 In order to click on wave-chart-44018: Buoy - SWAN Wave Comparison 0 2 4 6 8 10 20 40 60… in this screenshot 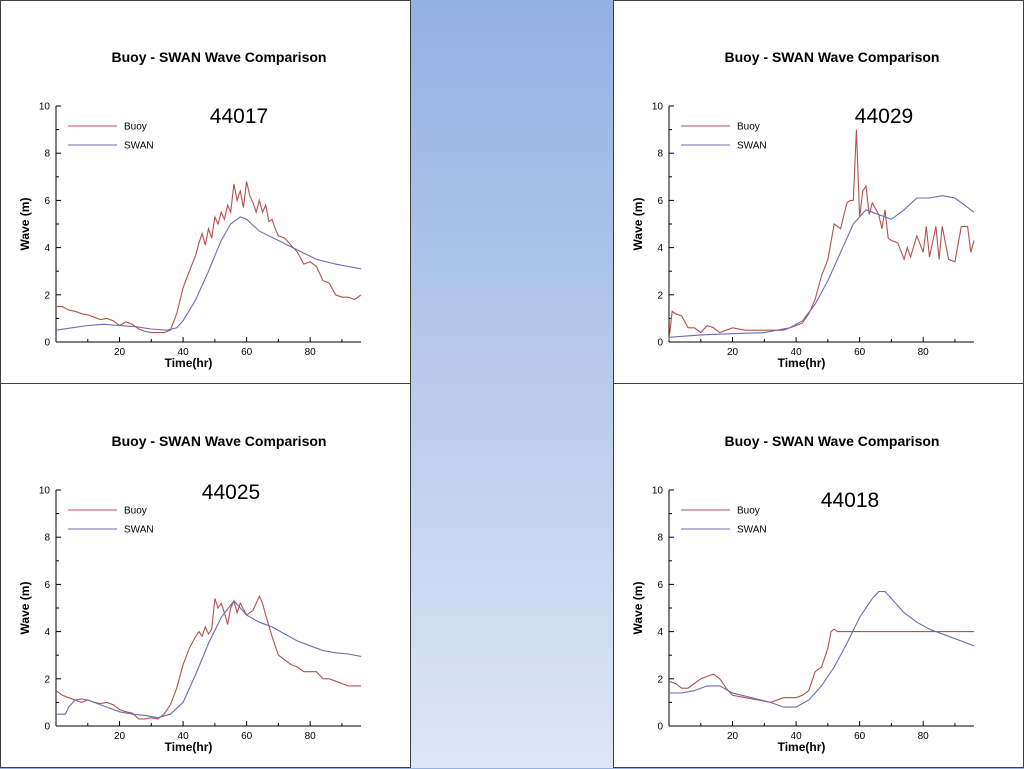, I will do `click(803, 593)`.